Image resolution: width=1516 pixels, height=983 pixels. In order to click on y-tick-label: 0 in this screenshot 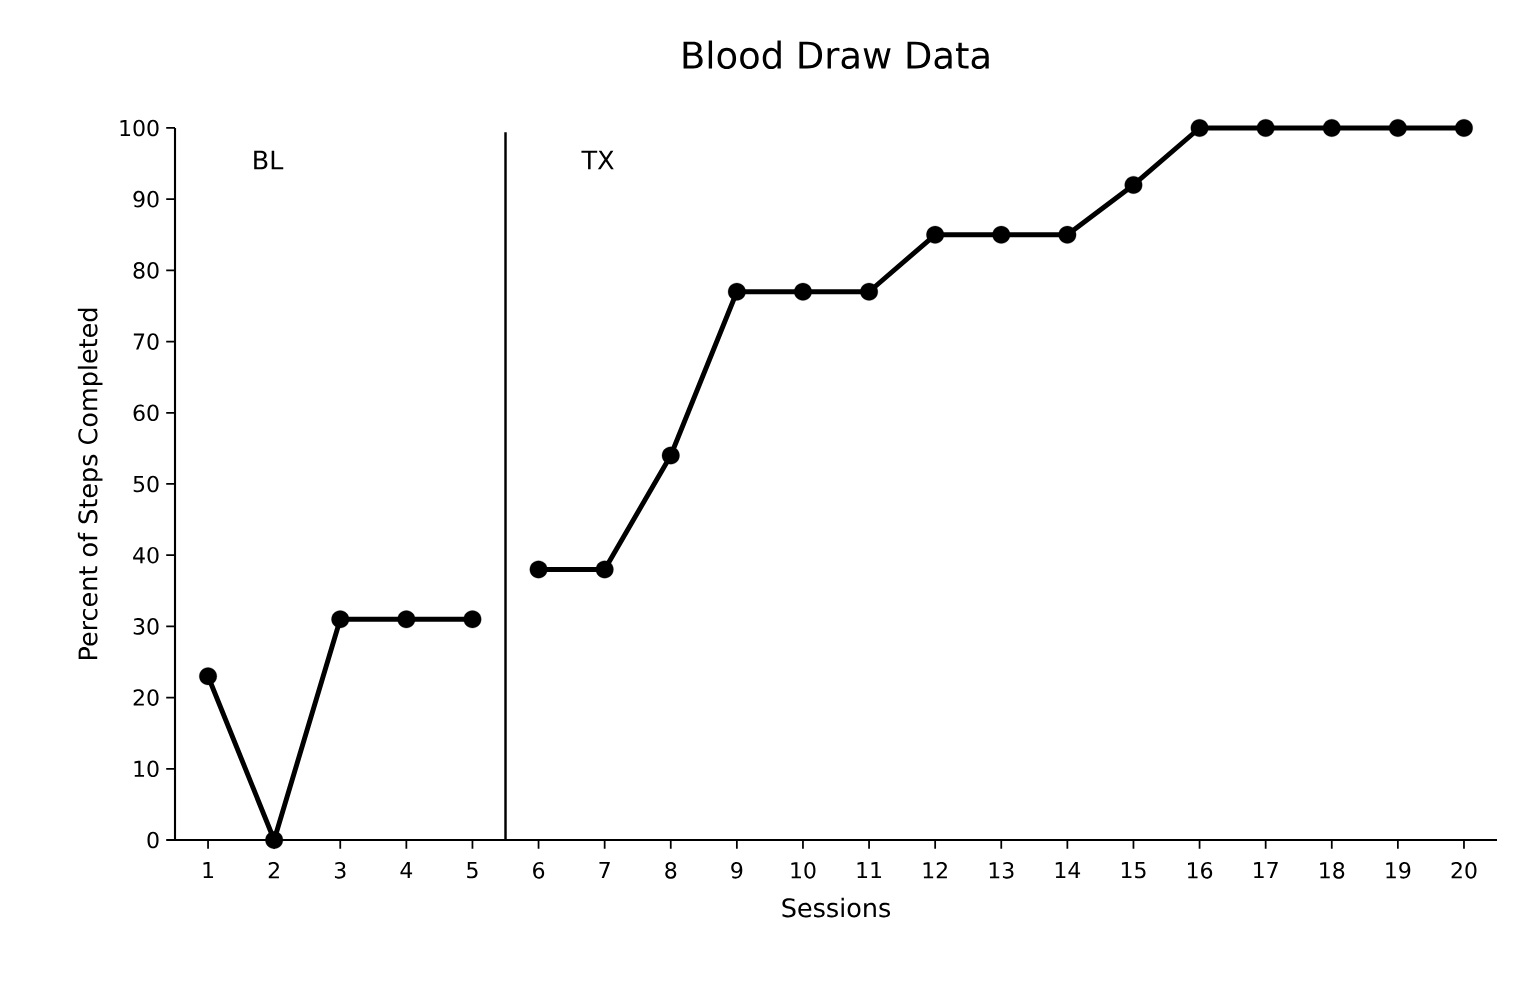, I will do `click(153, 840)`.